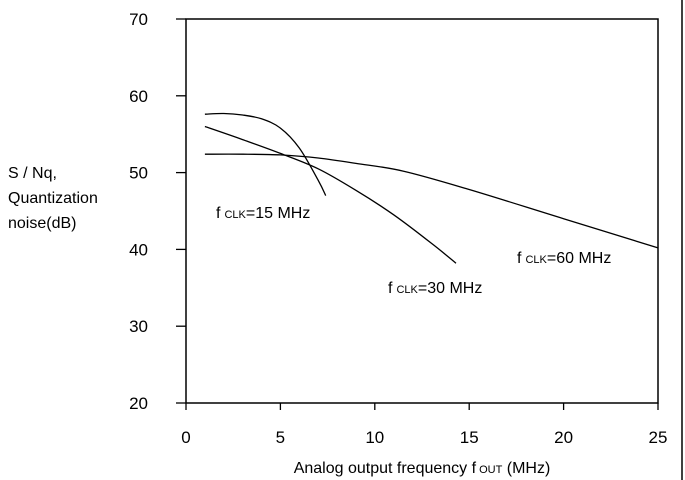 The width and height of the screenshot is (685, 480). I want to click on x-axis-label-main: Analog output frequency f, so click(385, 468).